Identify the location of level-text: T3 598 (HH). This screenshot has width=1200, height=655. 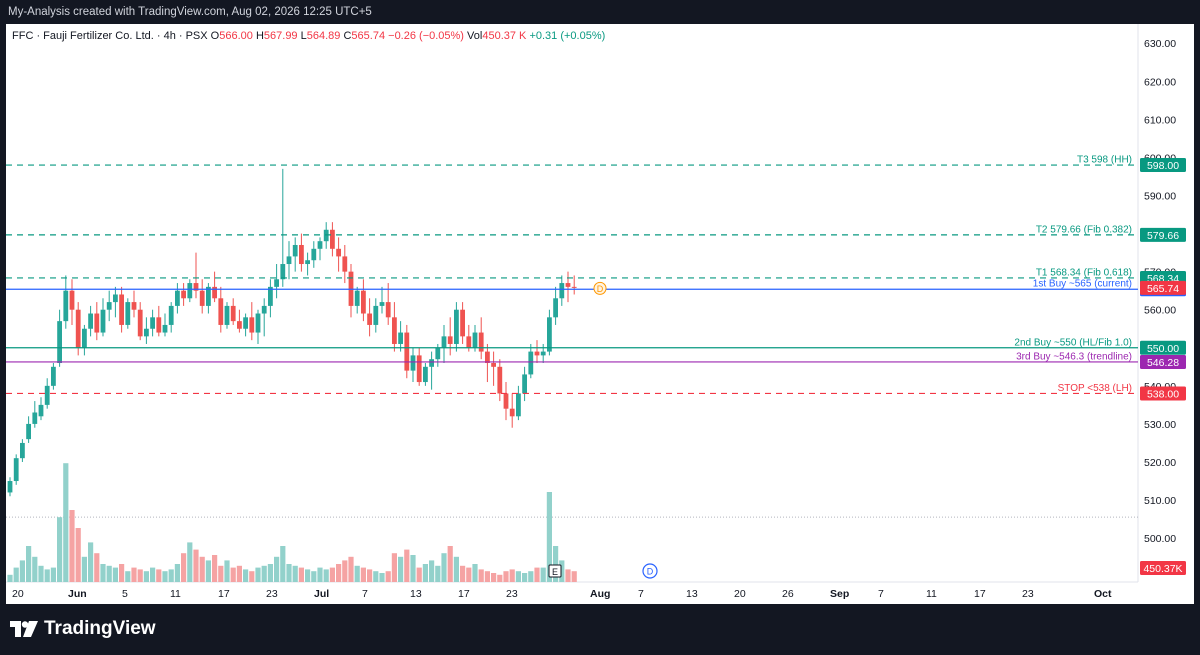
(1104, 160).